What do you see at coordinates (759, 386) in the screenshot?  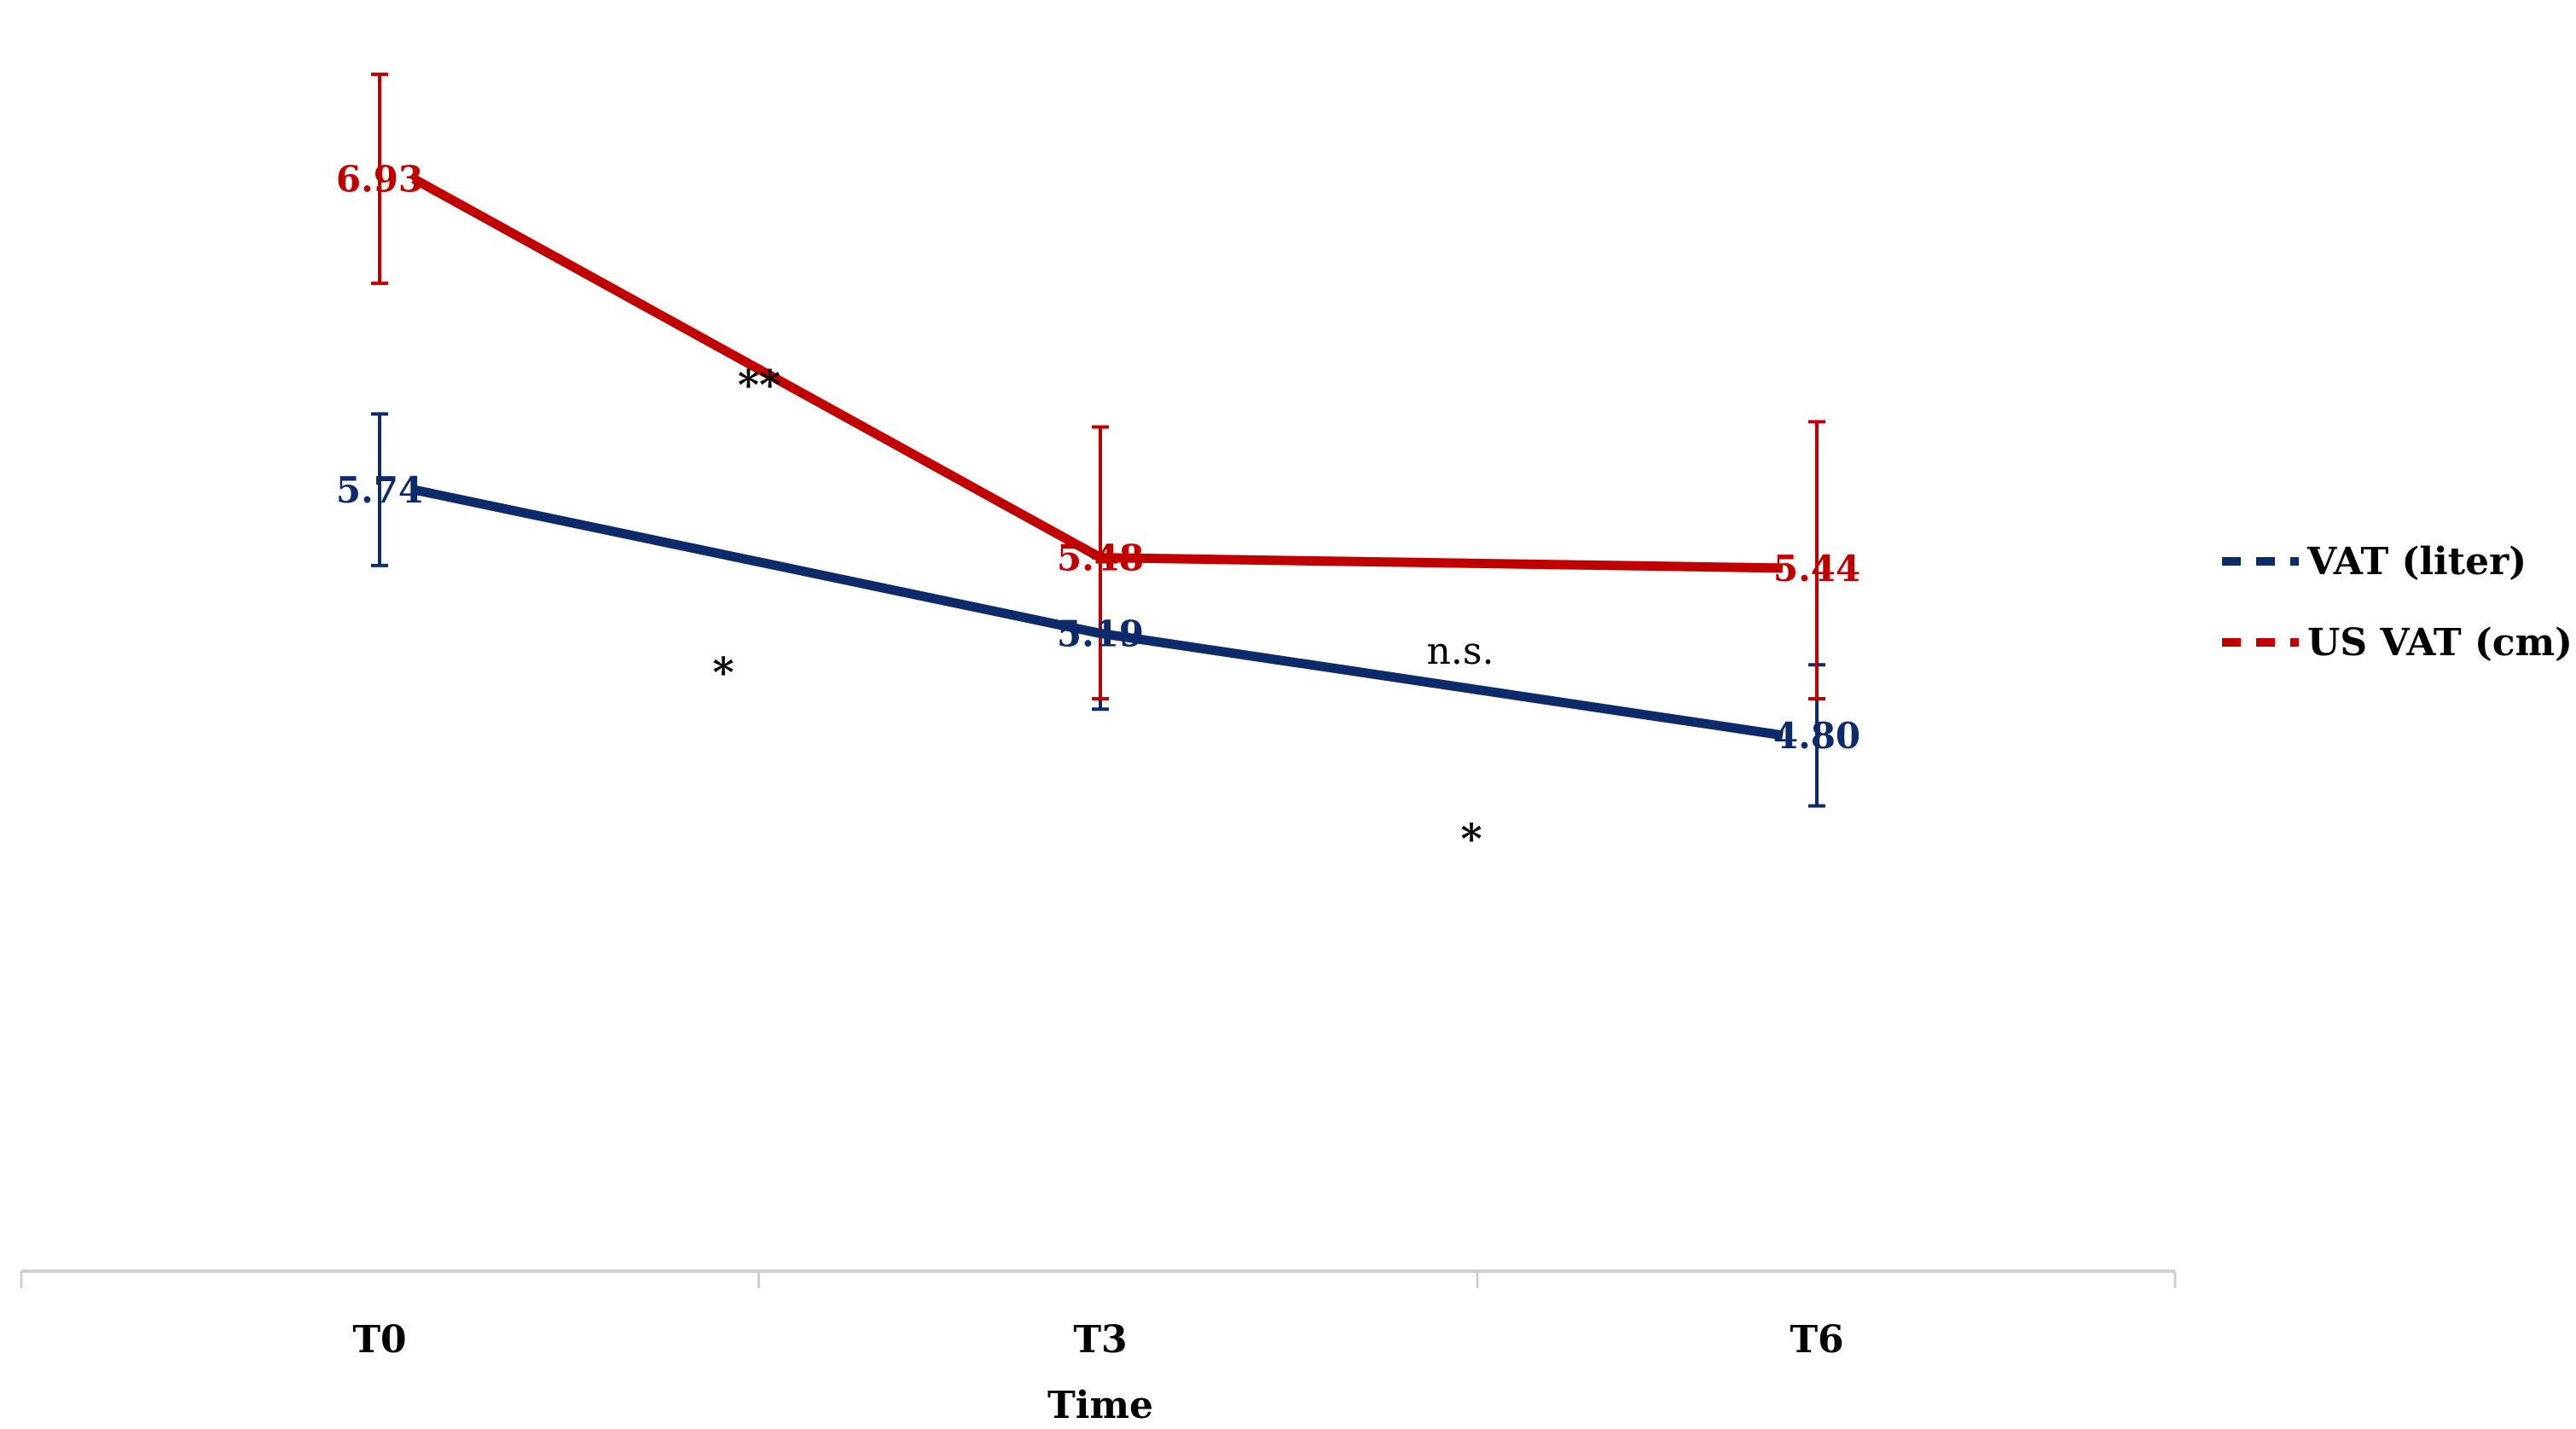 I see `significance-label: **` at bounding box center [759, 386].